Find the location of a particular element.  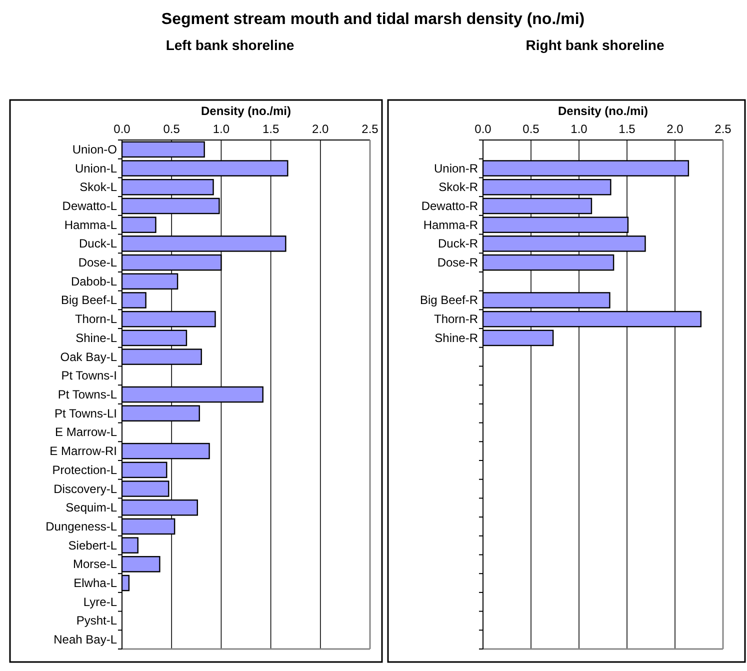

y-tick-label: Pysht-L is located at coordinates (97, 621).